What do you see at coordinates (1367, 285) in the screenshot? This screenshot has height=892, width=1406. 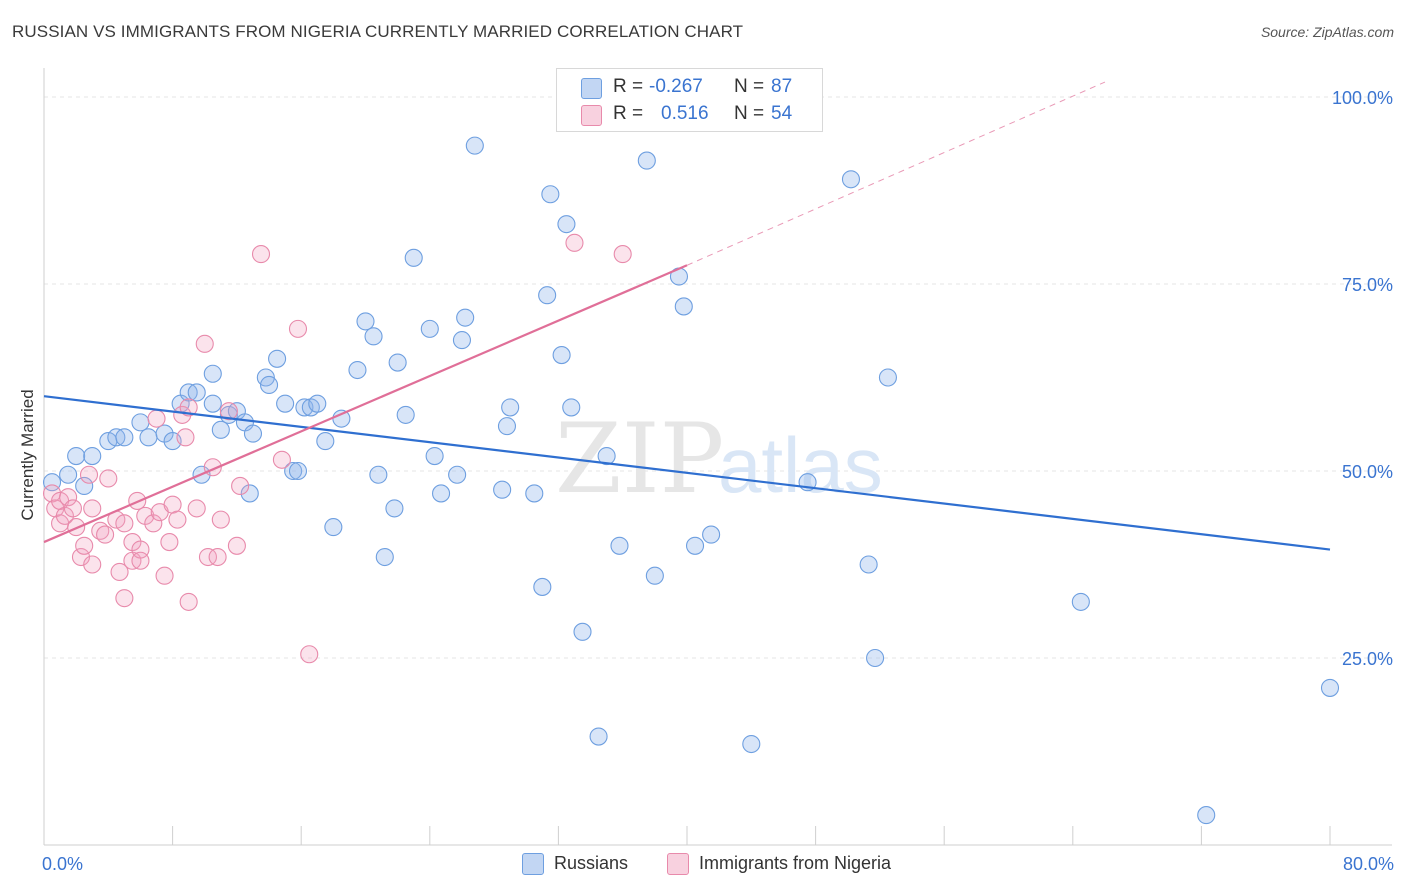 I see `y-tick-label: 75.0%` at bounding box center [1367, 285].